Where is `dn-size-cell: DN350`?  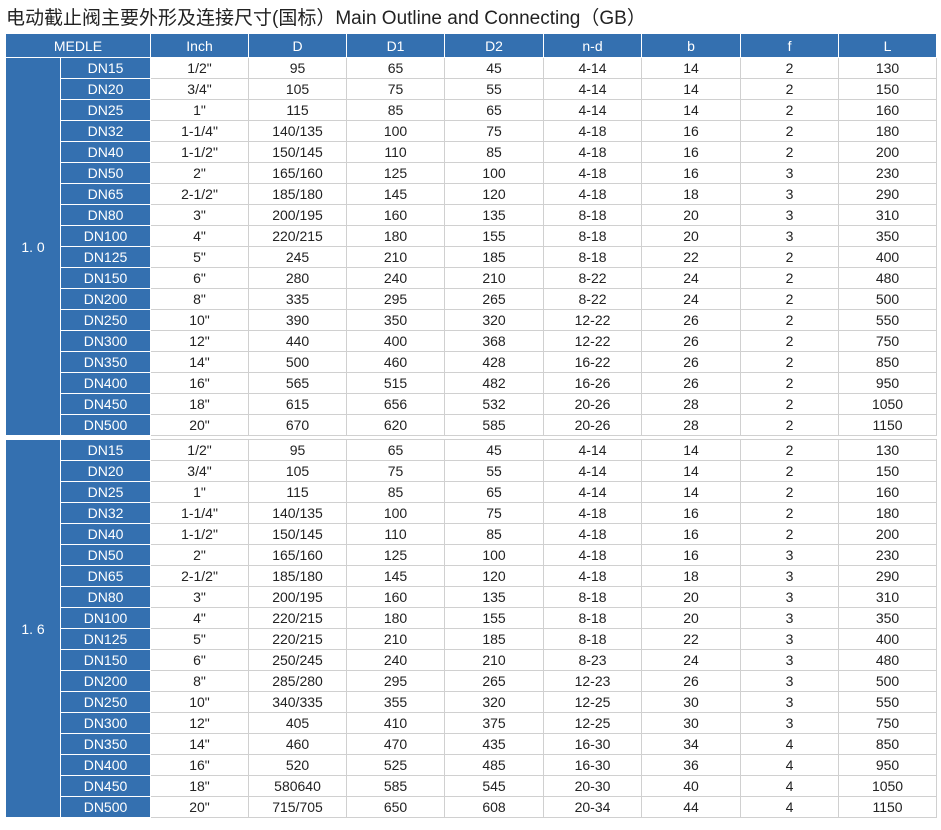 dn-size-cell: DN350 is located at coordinates (105, 362).